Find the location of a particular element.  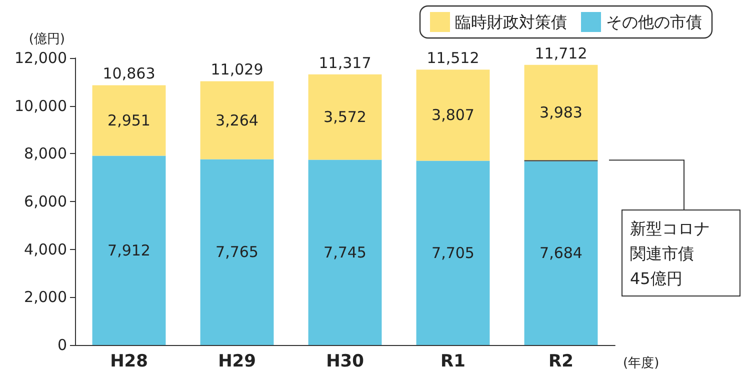

legend-label: その他の市債 is located at coordinates (654, 22).